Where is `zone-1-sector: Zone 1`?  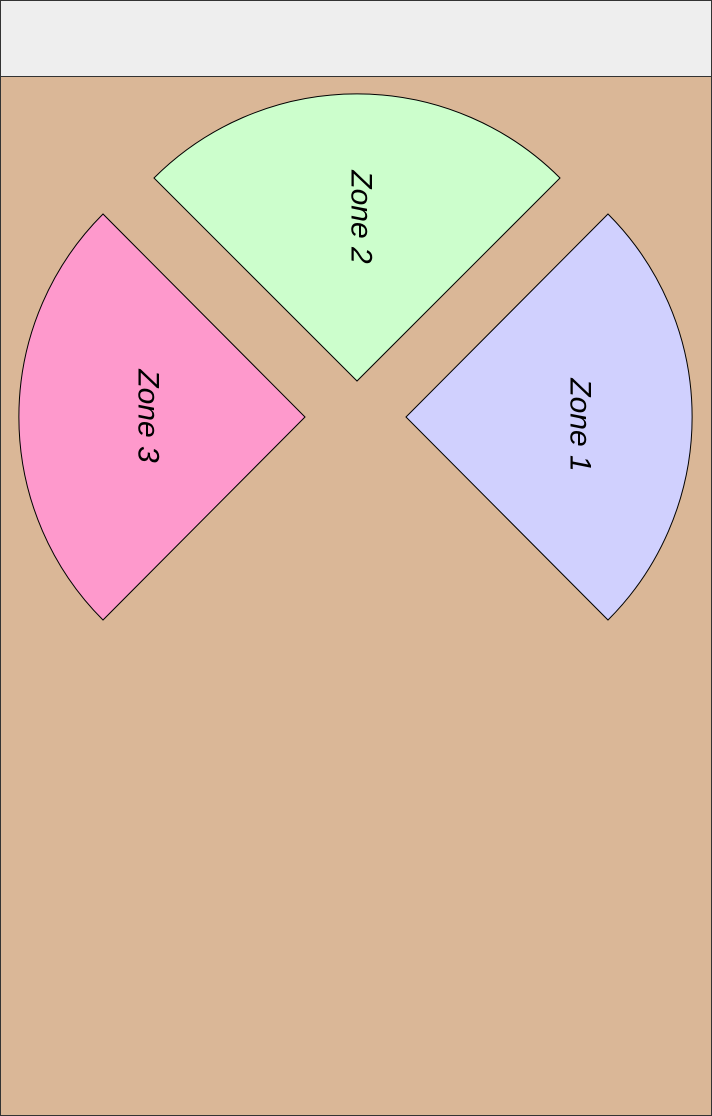
zone-1-sector: Zone 1 is located at coordinates (549, 417).